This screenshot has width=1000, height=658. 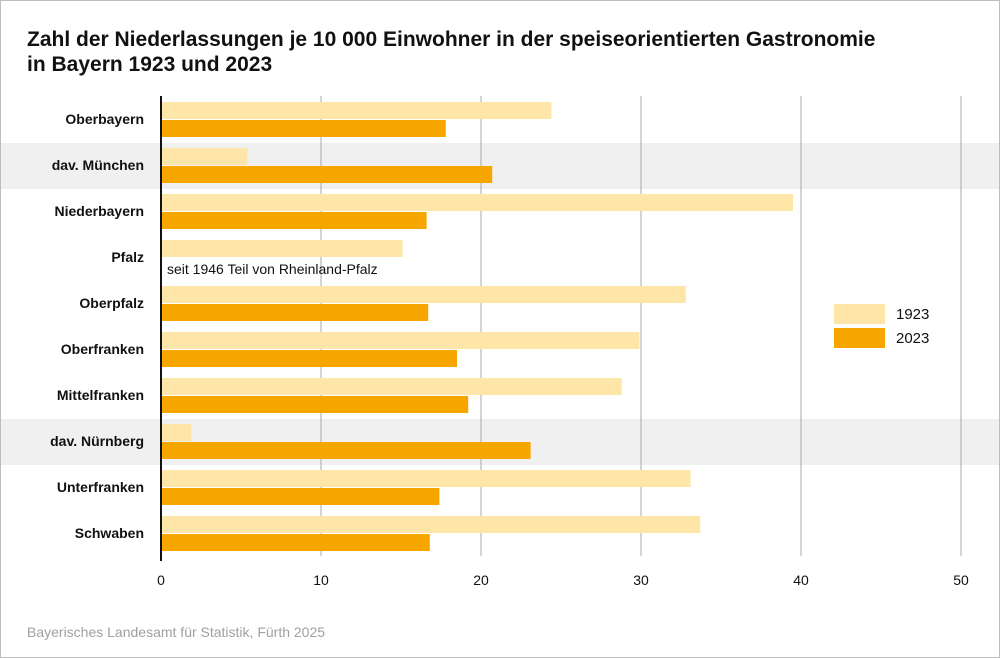 What do you see at coordinates (912, 338) in the screenshot?
I see `legend-label: 2023` at bounding box center [912, 338].